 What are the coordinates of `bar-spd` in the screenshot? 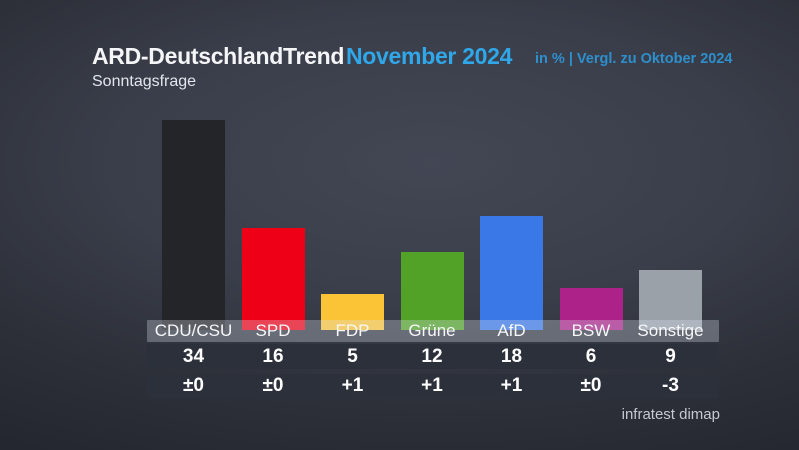 It's located at (273, 279).